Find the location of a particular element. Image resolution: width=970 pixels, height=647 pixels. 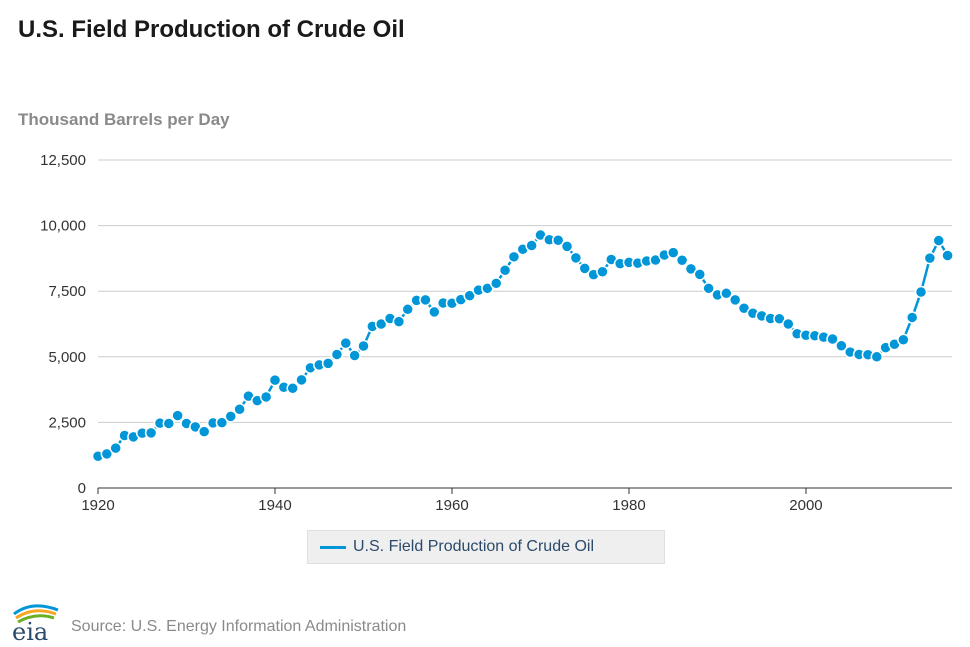

y-axis-ticks: 0 2,500 5,000 7,500 10,000 12,500 is located at coordinates (63, 324).